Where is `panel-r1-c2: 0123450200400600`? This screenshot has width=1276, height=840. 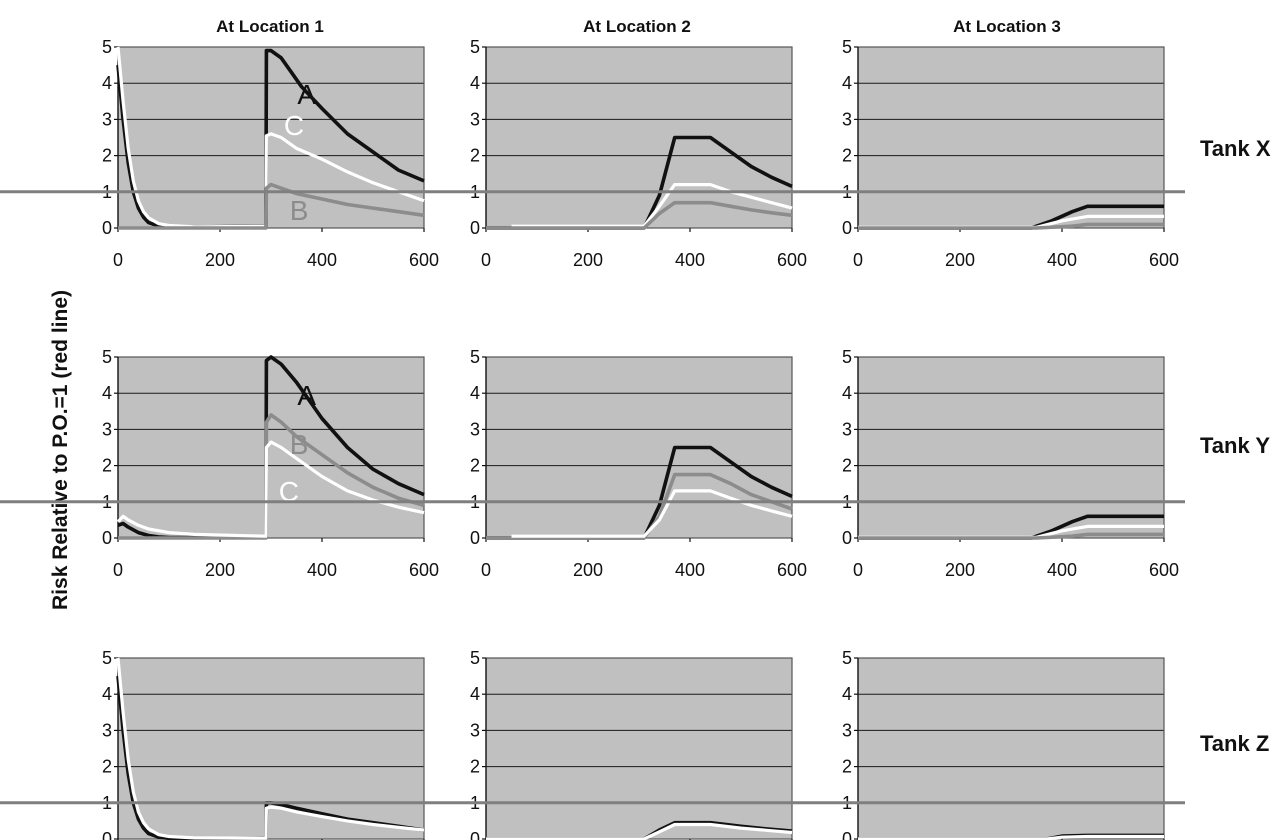 panel-r1-c2: 0123450200400600 is located at coordinates (638, 153).